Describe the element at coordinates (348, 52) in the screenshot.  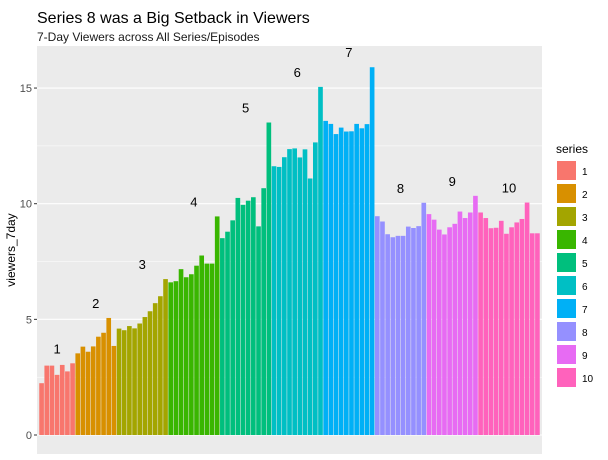
I see `series-annotation-7: 7` at that location.